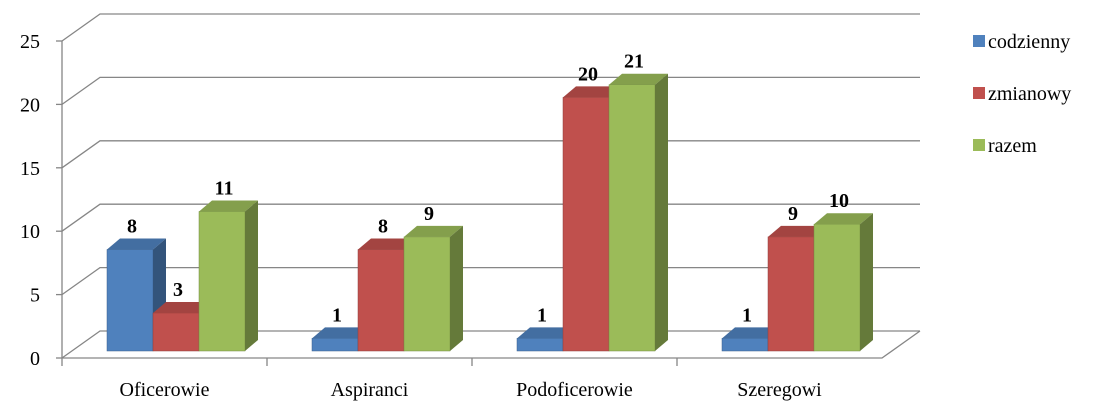  I want to click on data-label: 3, so click(178, 290).